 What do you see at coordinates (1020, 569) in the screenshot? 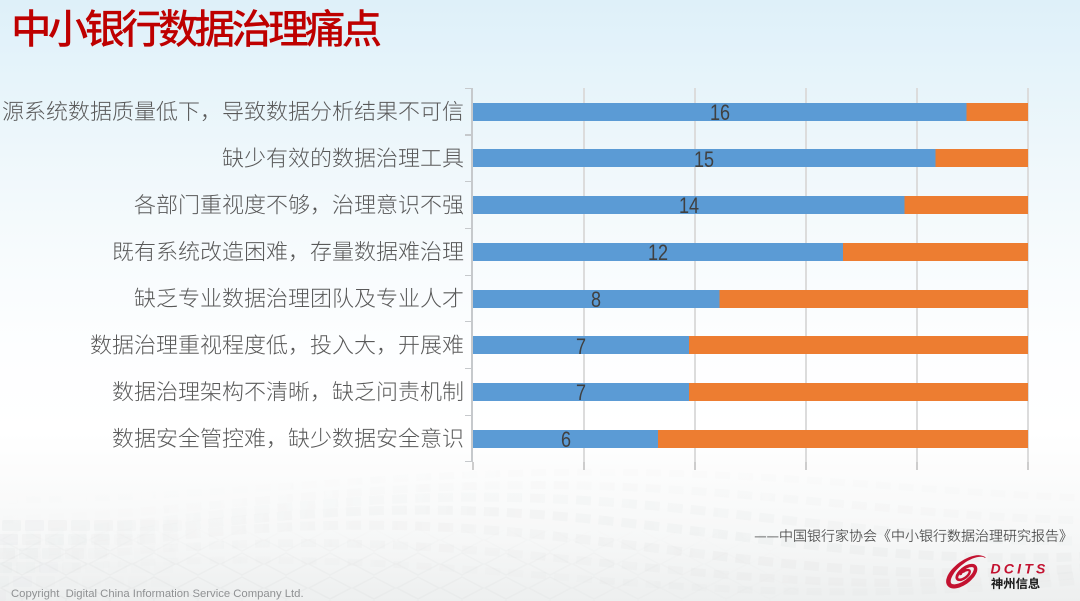
I see `svg-text: DCITS` at bounding box center [1020, 569].